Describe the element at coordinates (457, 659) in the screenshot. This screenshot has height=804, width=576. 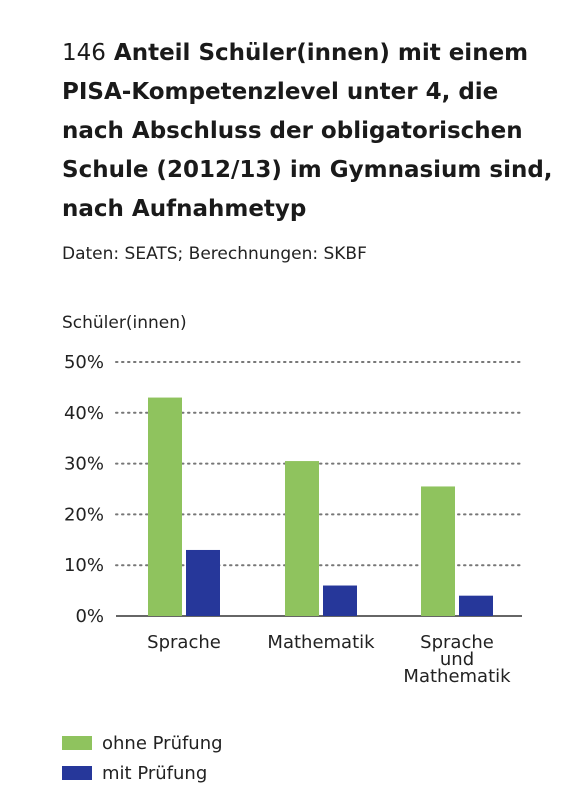
I see `x-category-label: und` at that location.